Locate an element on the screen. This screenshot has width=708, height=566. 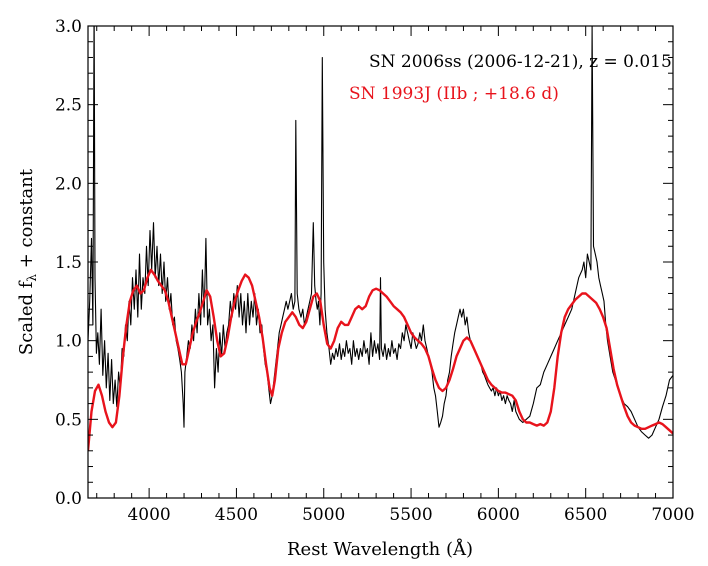
y-tick-label: 2.0 is located at coordinates (68, 184).